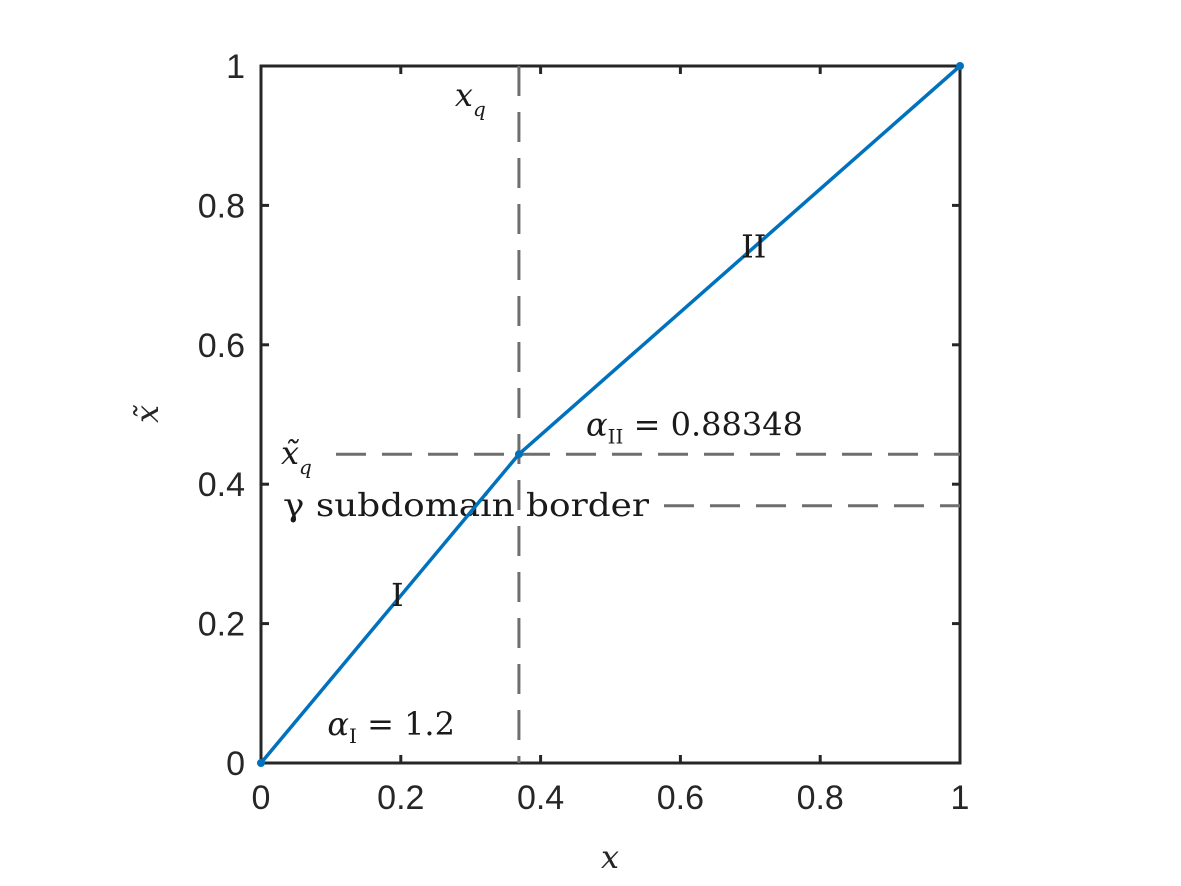 The image size is (1181, 886). What do you see at coordinates (712, 424) in the screenshot?
I see `annotation-value: = 0.88348` at bounding box center [712, 424].